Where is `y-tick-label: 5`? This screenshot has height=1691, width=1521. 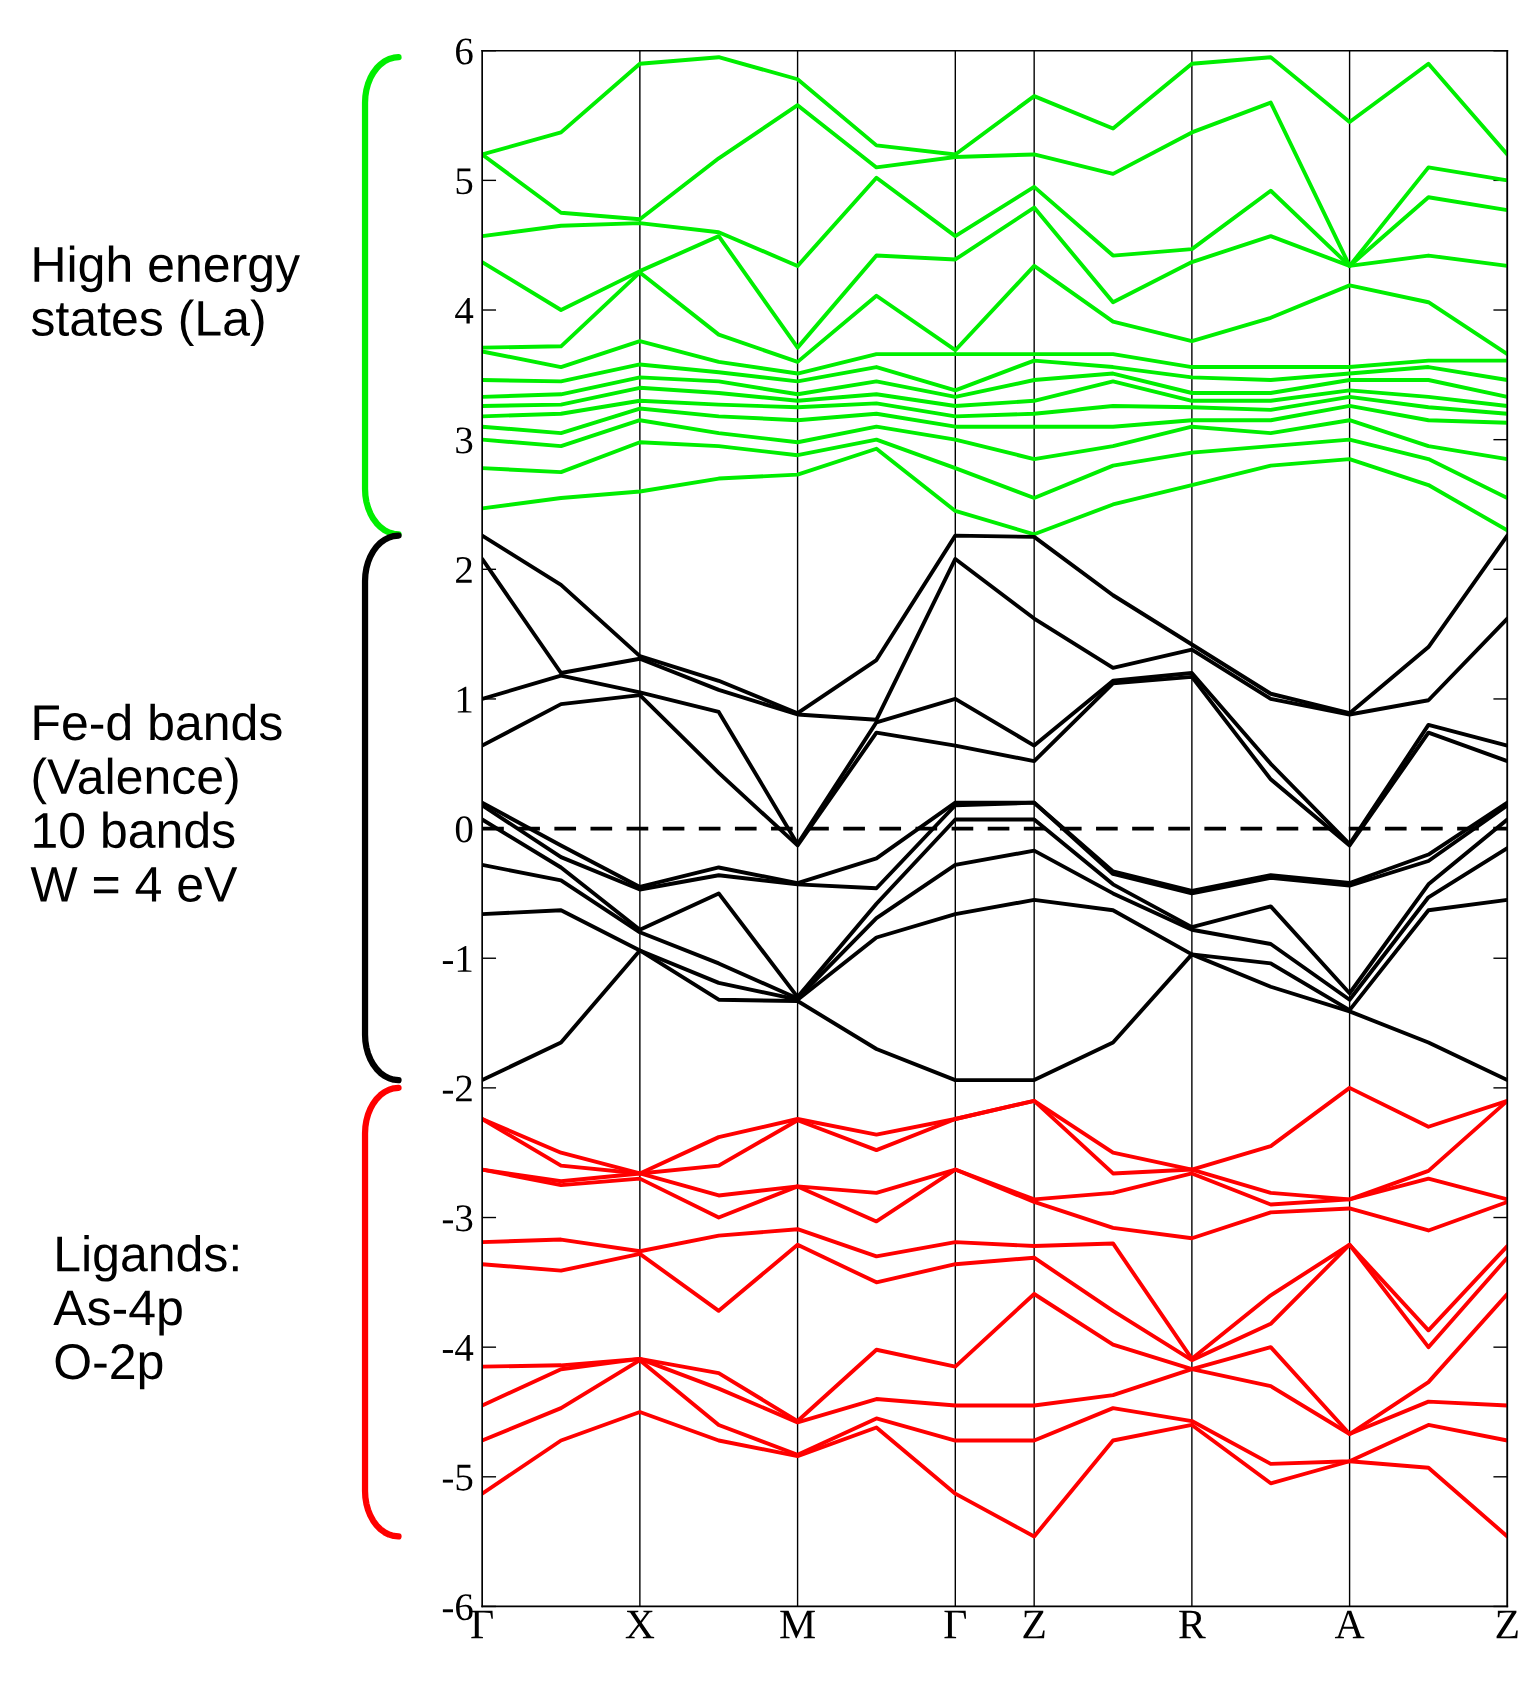
y-tick-label: 5 is located at coordinates (464, 181).